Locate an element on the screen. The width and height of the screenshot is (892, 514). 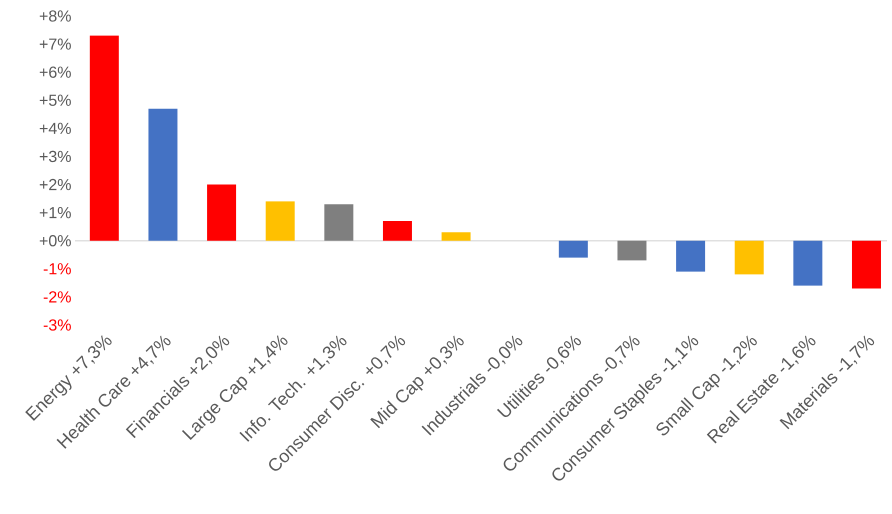
y-tick-label: +3% is located at coordinates (55, 156).